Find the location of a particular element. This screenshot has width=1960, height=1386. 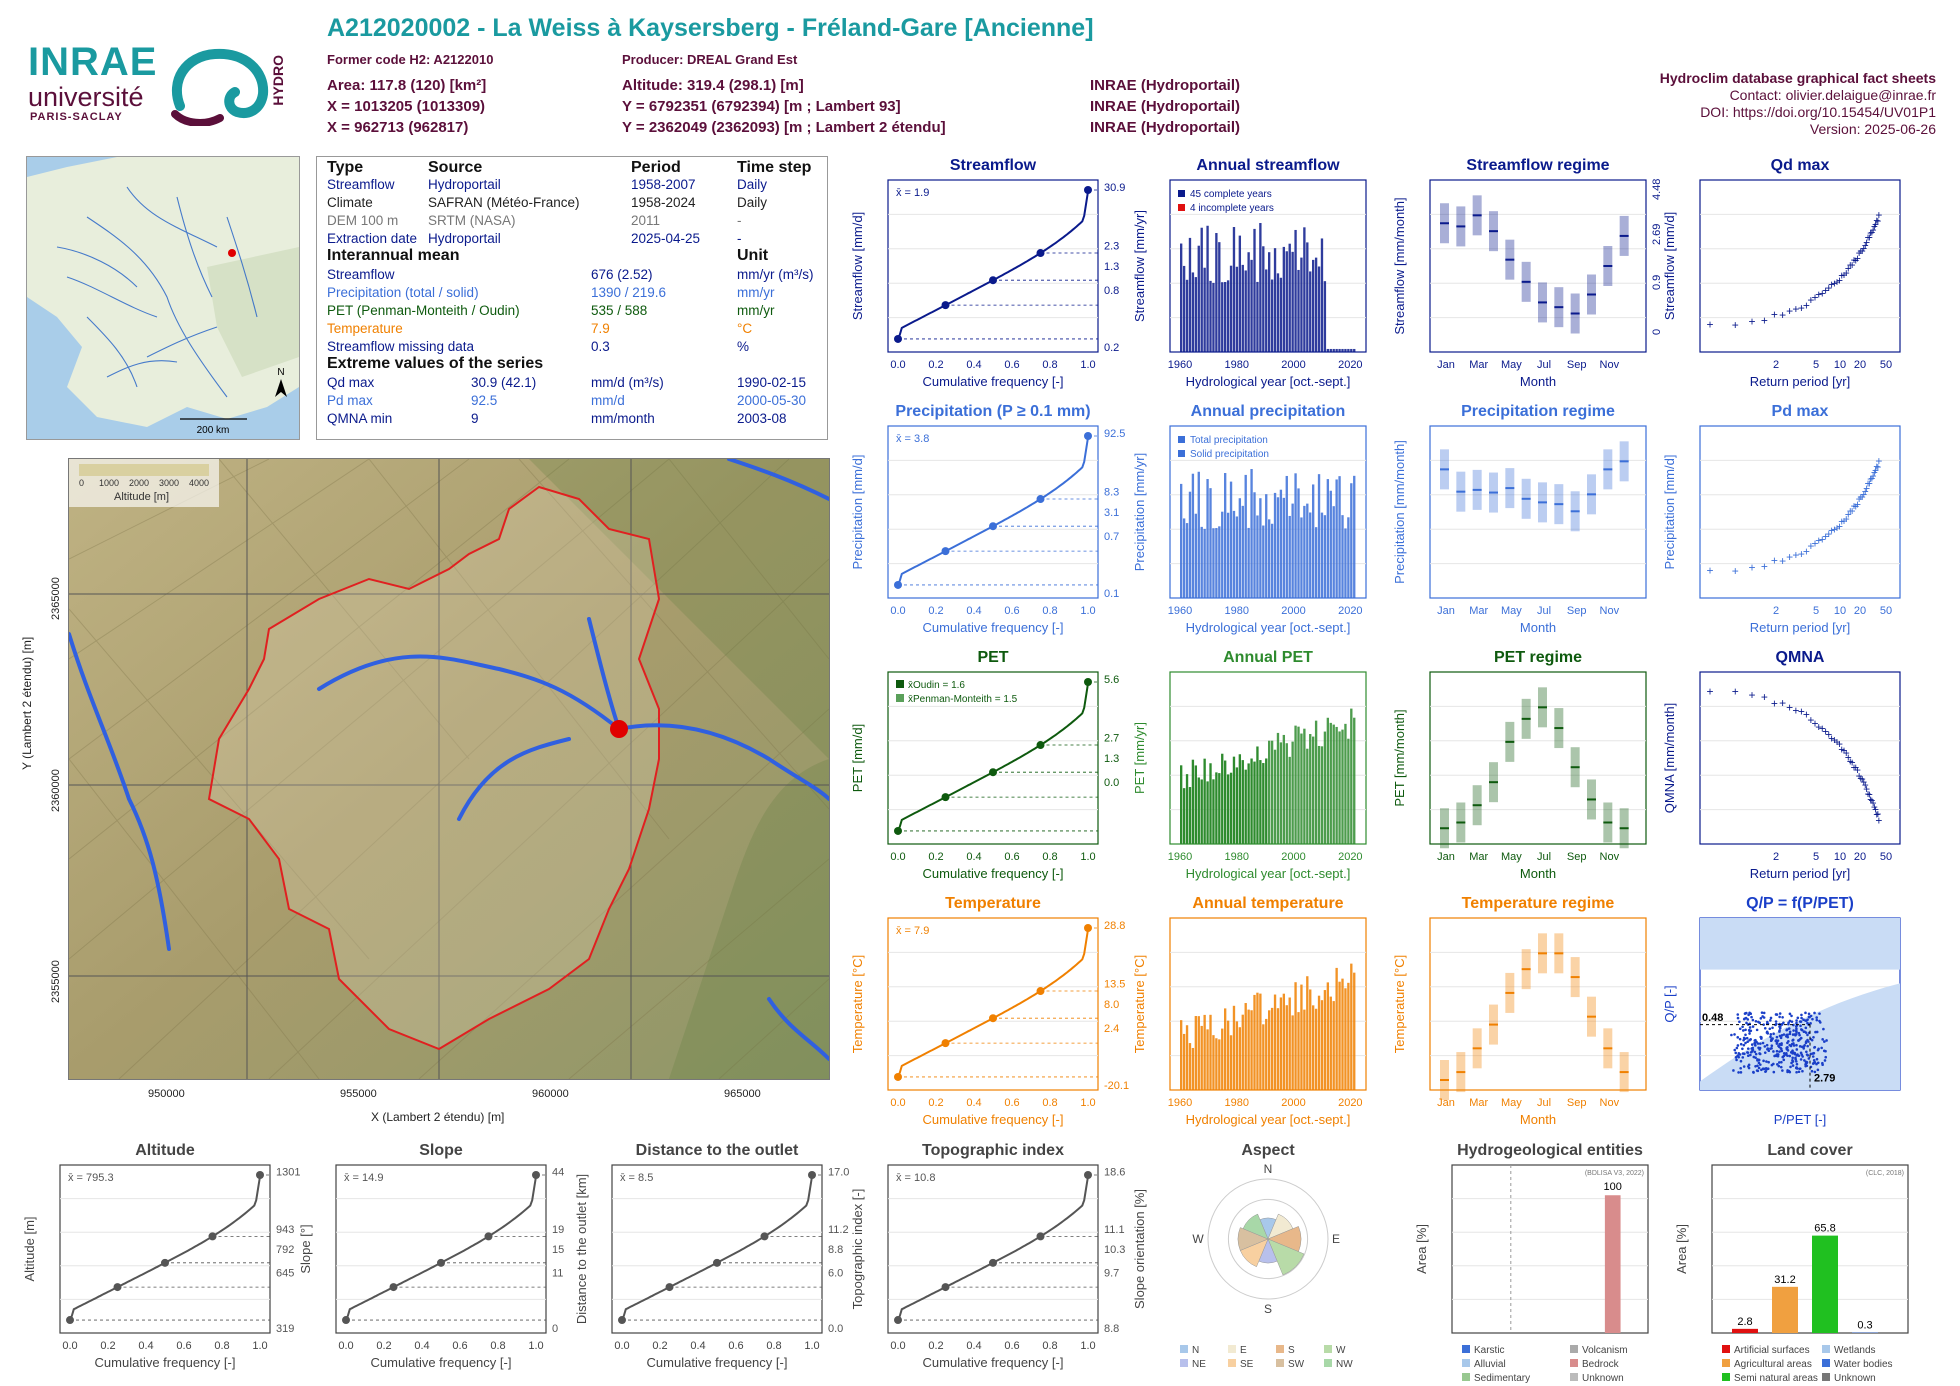

aspect-legend: E is located at coordinates (1243, 1350).